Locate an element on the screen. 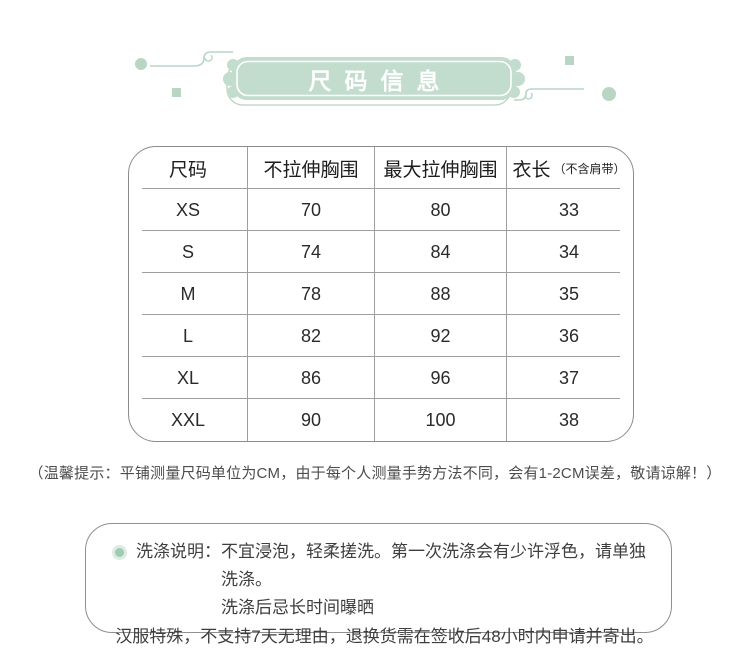  header-size: 尺码 is located at coordinates (188, 168).